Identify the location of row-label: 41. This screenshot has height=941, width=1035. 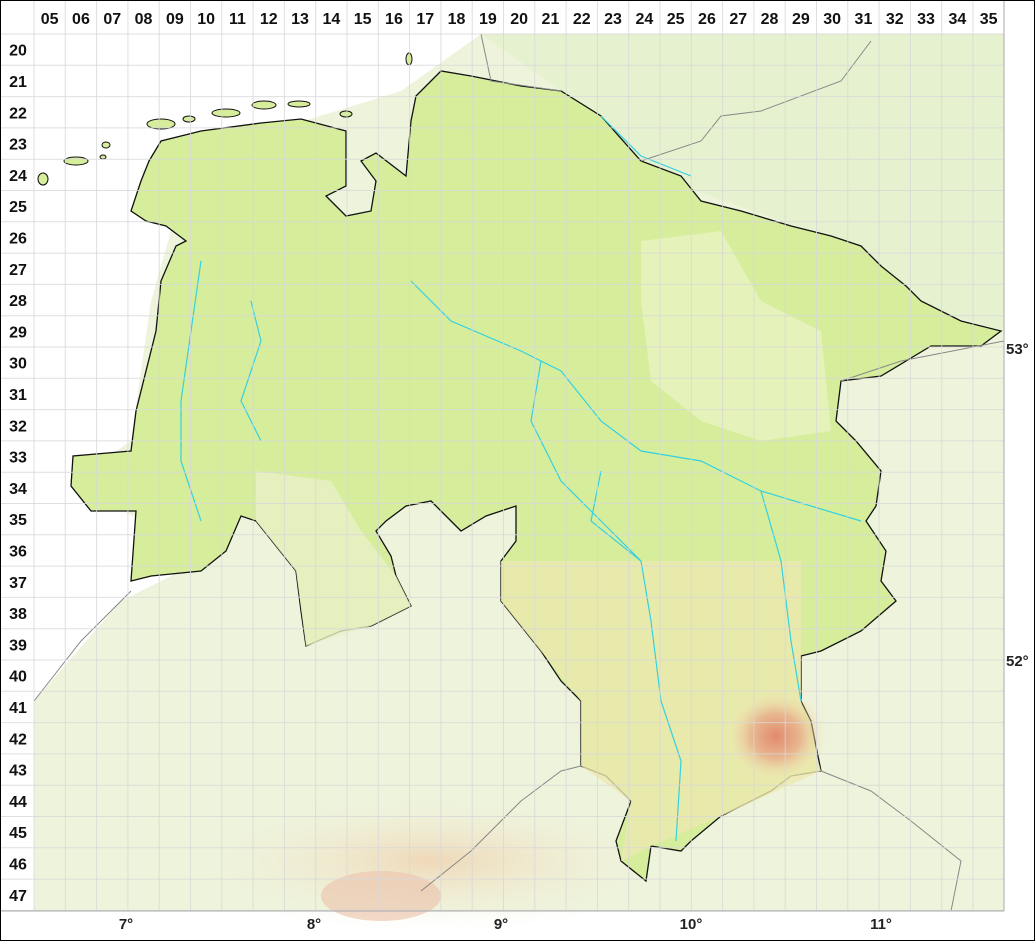
(18, 708).